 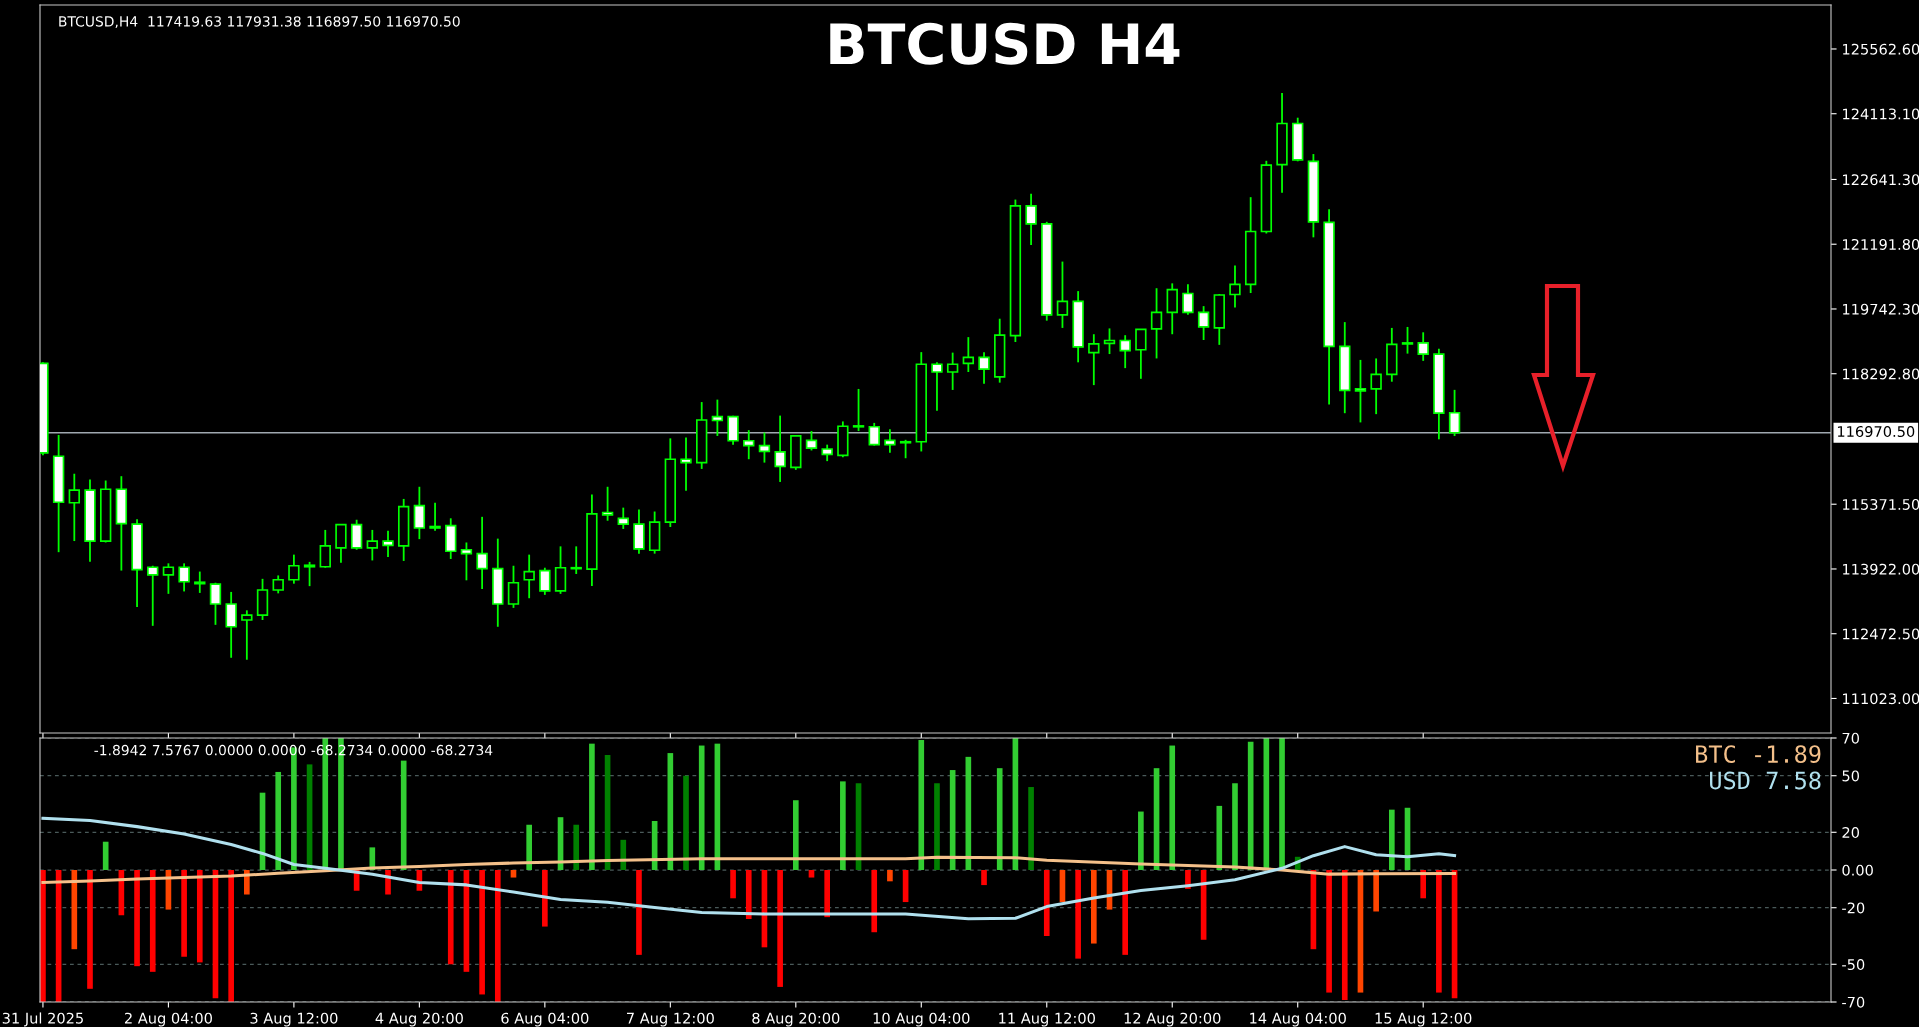 I want to click on y-tick-label: 122641.30, so click(x=1881, y=180).